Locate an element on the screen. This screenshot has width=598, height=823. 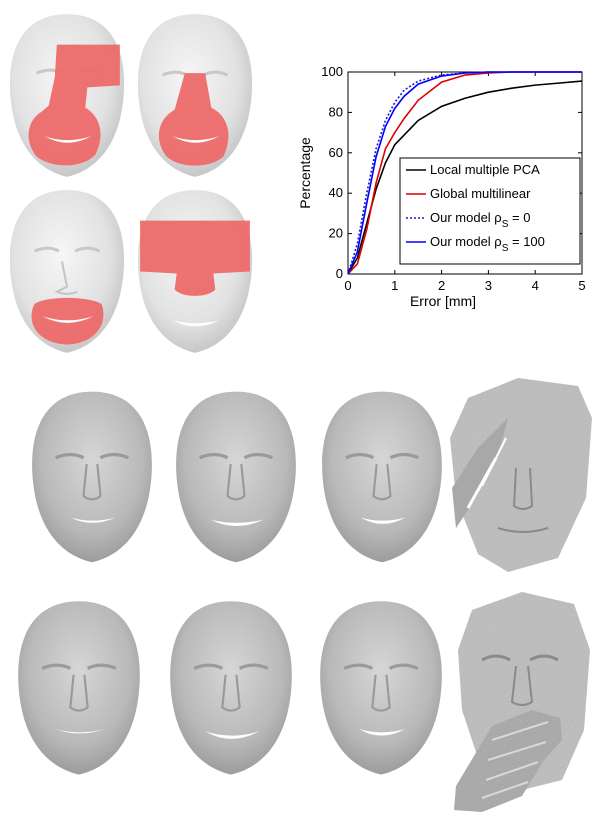
x-tick-label: 4 is located at coordinates (535, 285).